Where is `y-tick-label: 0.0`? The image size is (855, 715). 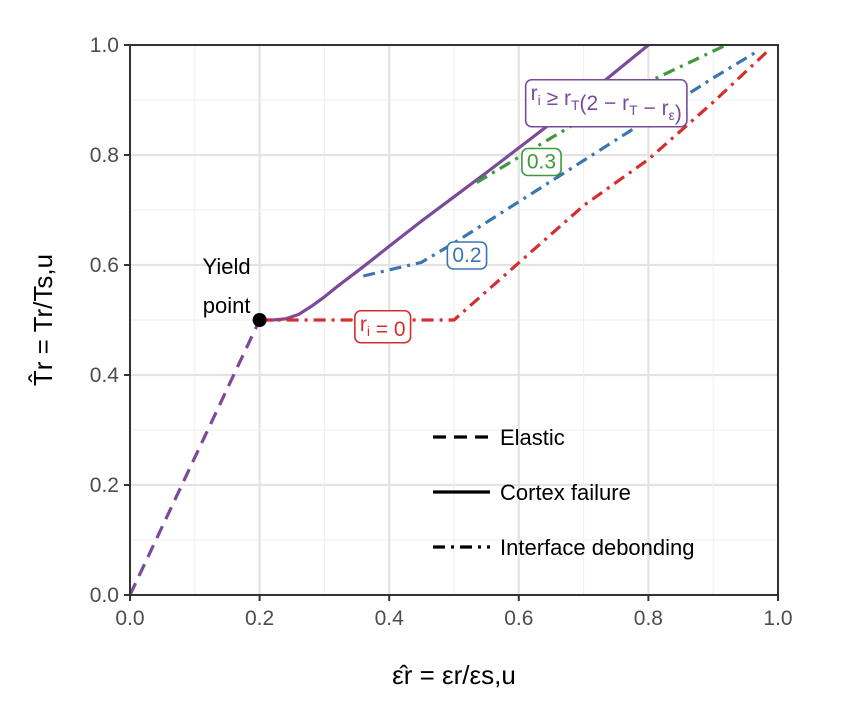 y-tick-label: 0.0 is located at coordinates (104, 595).